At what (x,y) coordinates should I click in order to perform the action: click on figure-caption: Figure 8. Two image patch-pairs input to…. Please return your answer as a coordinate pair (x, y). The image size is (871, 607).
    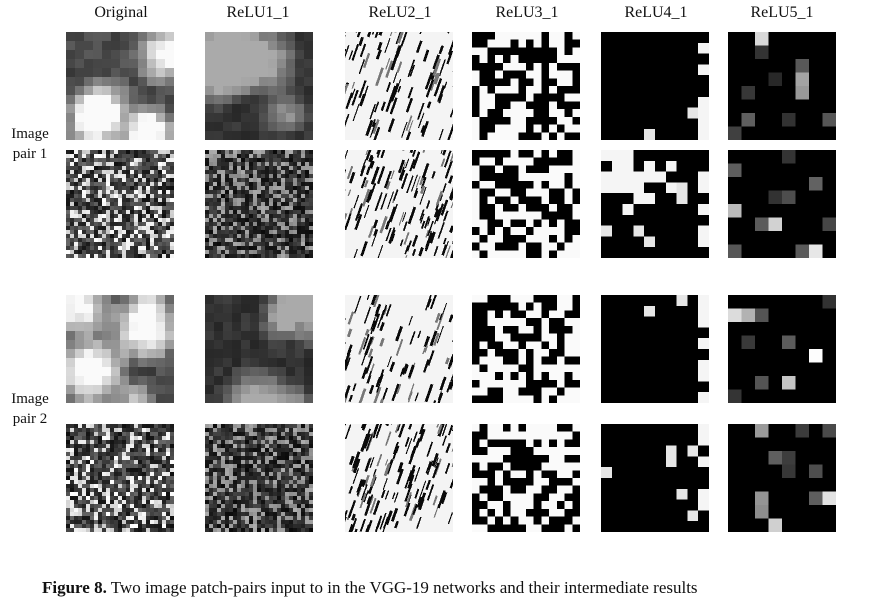
    Looking at the image, I should click on (370, 588).